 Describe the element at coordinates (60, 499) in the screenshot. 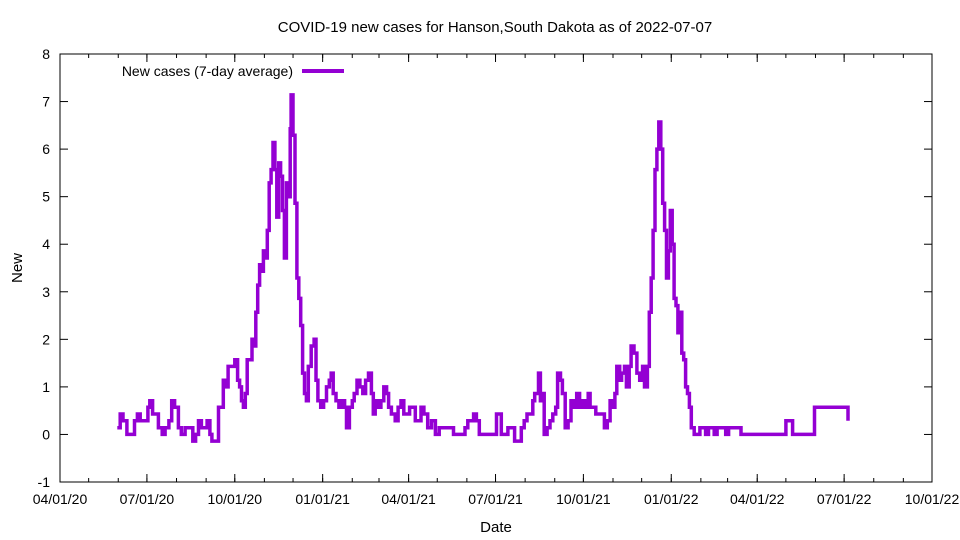

I see `x-tick-label: 04/01/20` at that location.